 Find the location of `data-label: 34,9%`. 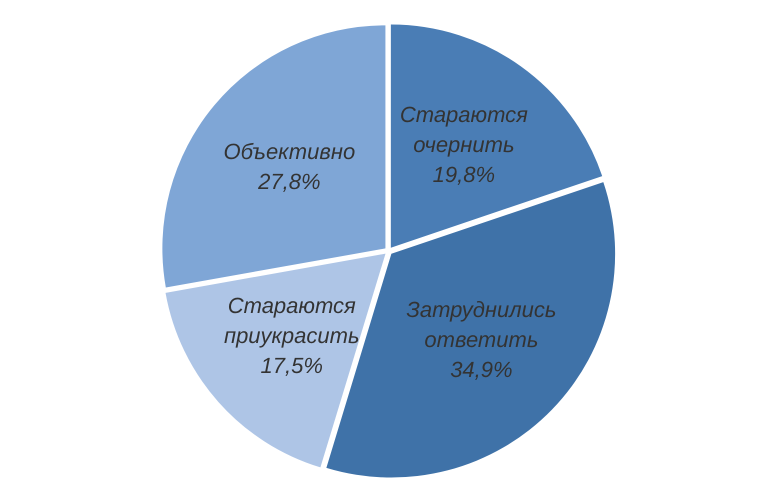

data-label: 34,9% is located at coordinates (481, 369).